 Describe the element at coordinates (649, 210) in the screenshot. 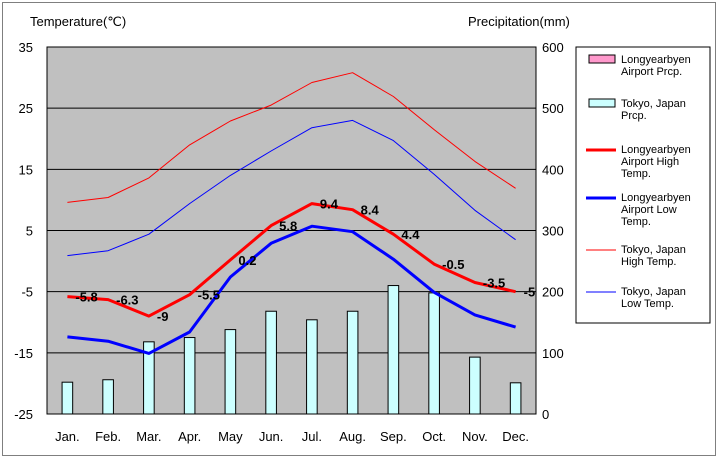

I see `legend-label: Airport Low` at that location.